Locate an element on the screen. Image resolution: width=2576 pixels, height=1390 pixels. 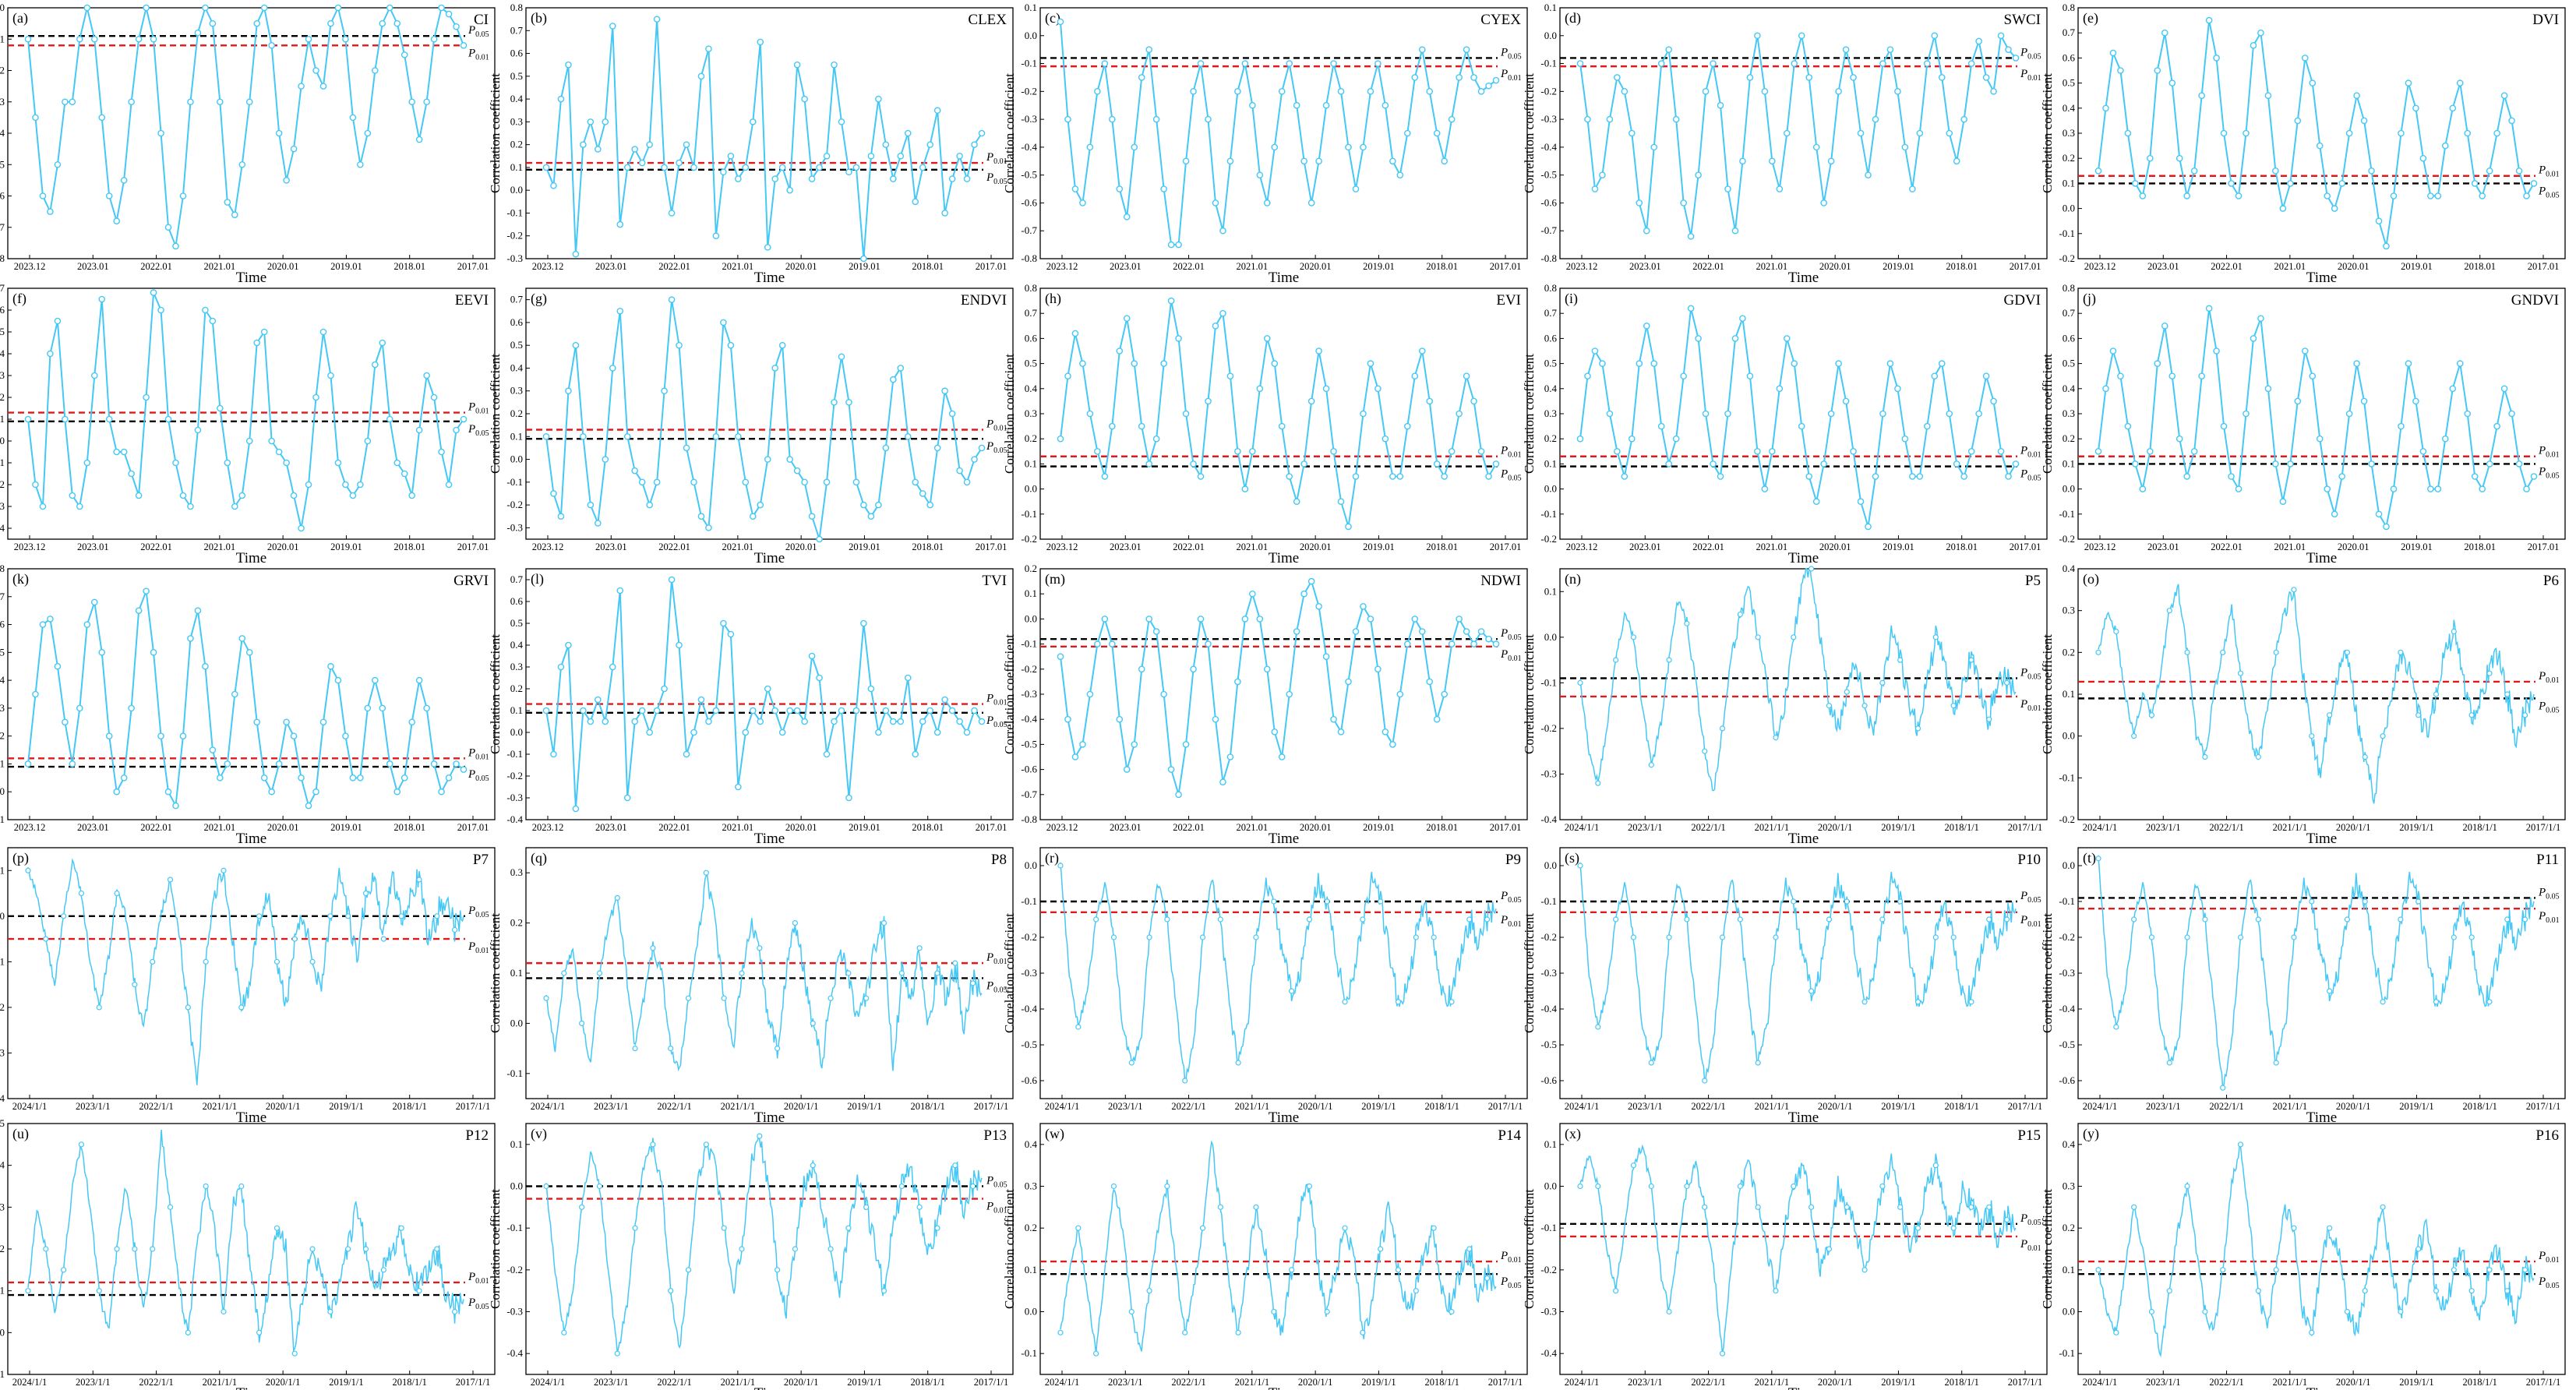
x-tick-label: 2023/1/1 is located at coordinates (1645, 1382).